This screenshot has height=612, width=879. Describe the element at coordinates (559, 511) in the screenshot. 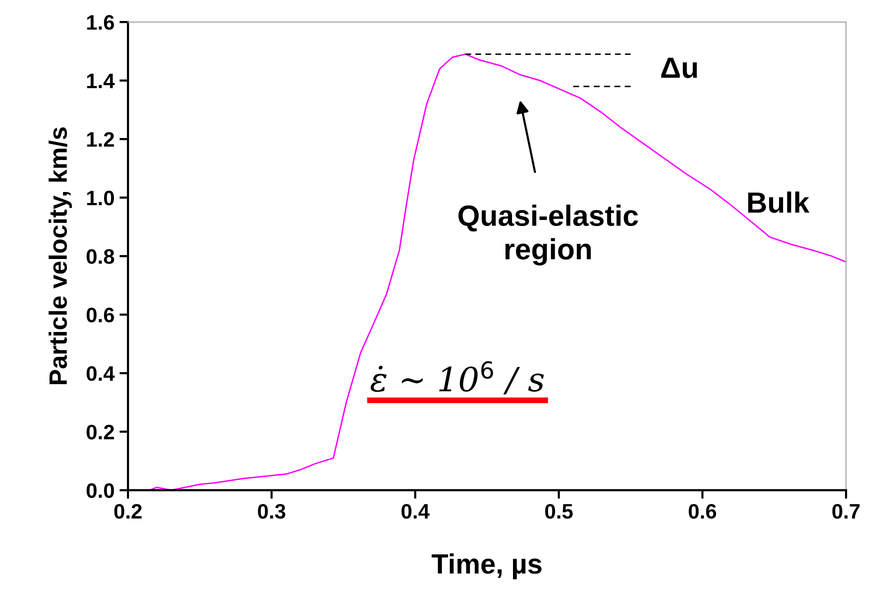

I see `x-tick-label: 0.5` at that location.